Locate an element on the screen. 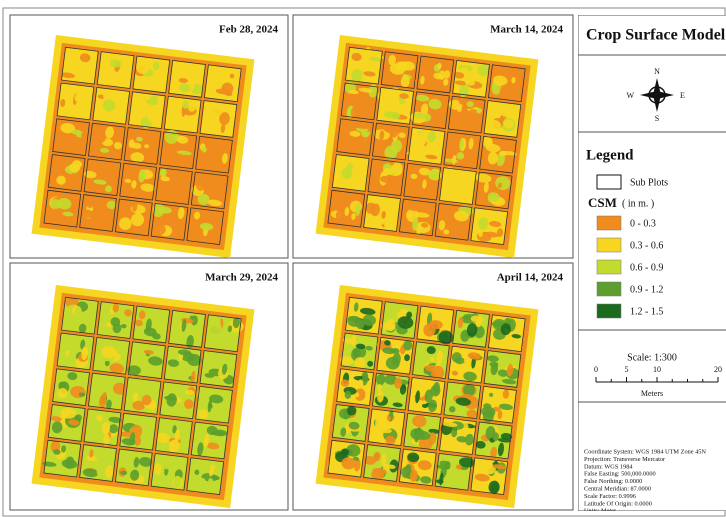 This screenshot has height=517, width=726. compass-e: E is located at coordinates (682, 95).